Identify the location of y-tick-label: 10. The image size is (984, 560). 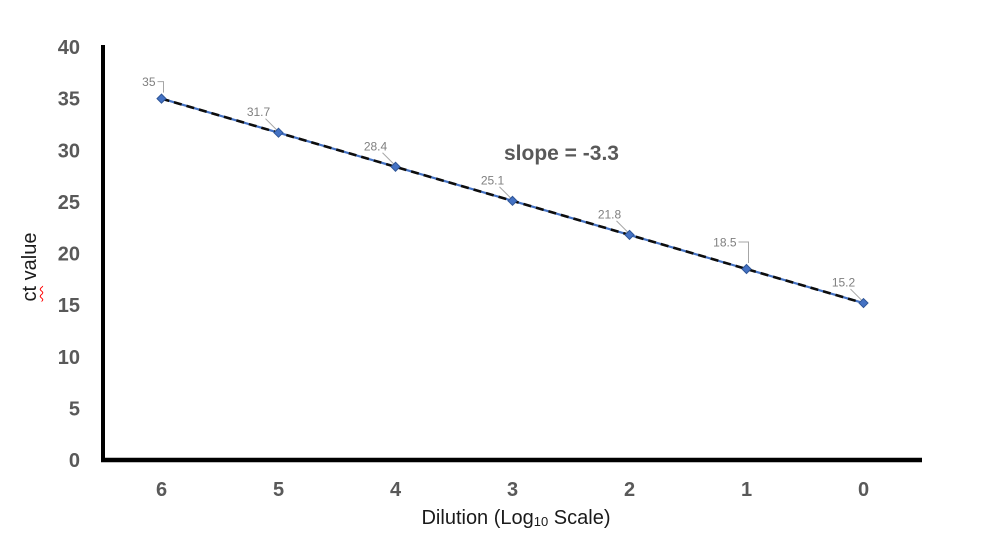
(69, 358).